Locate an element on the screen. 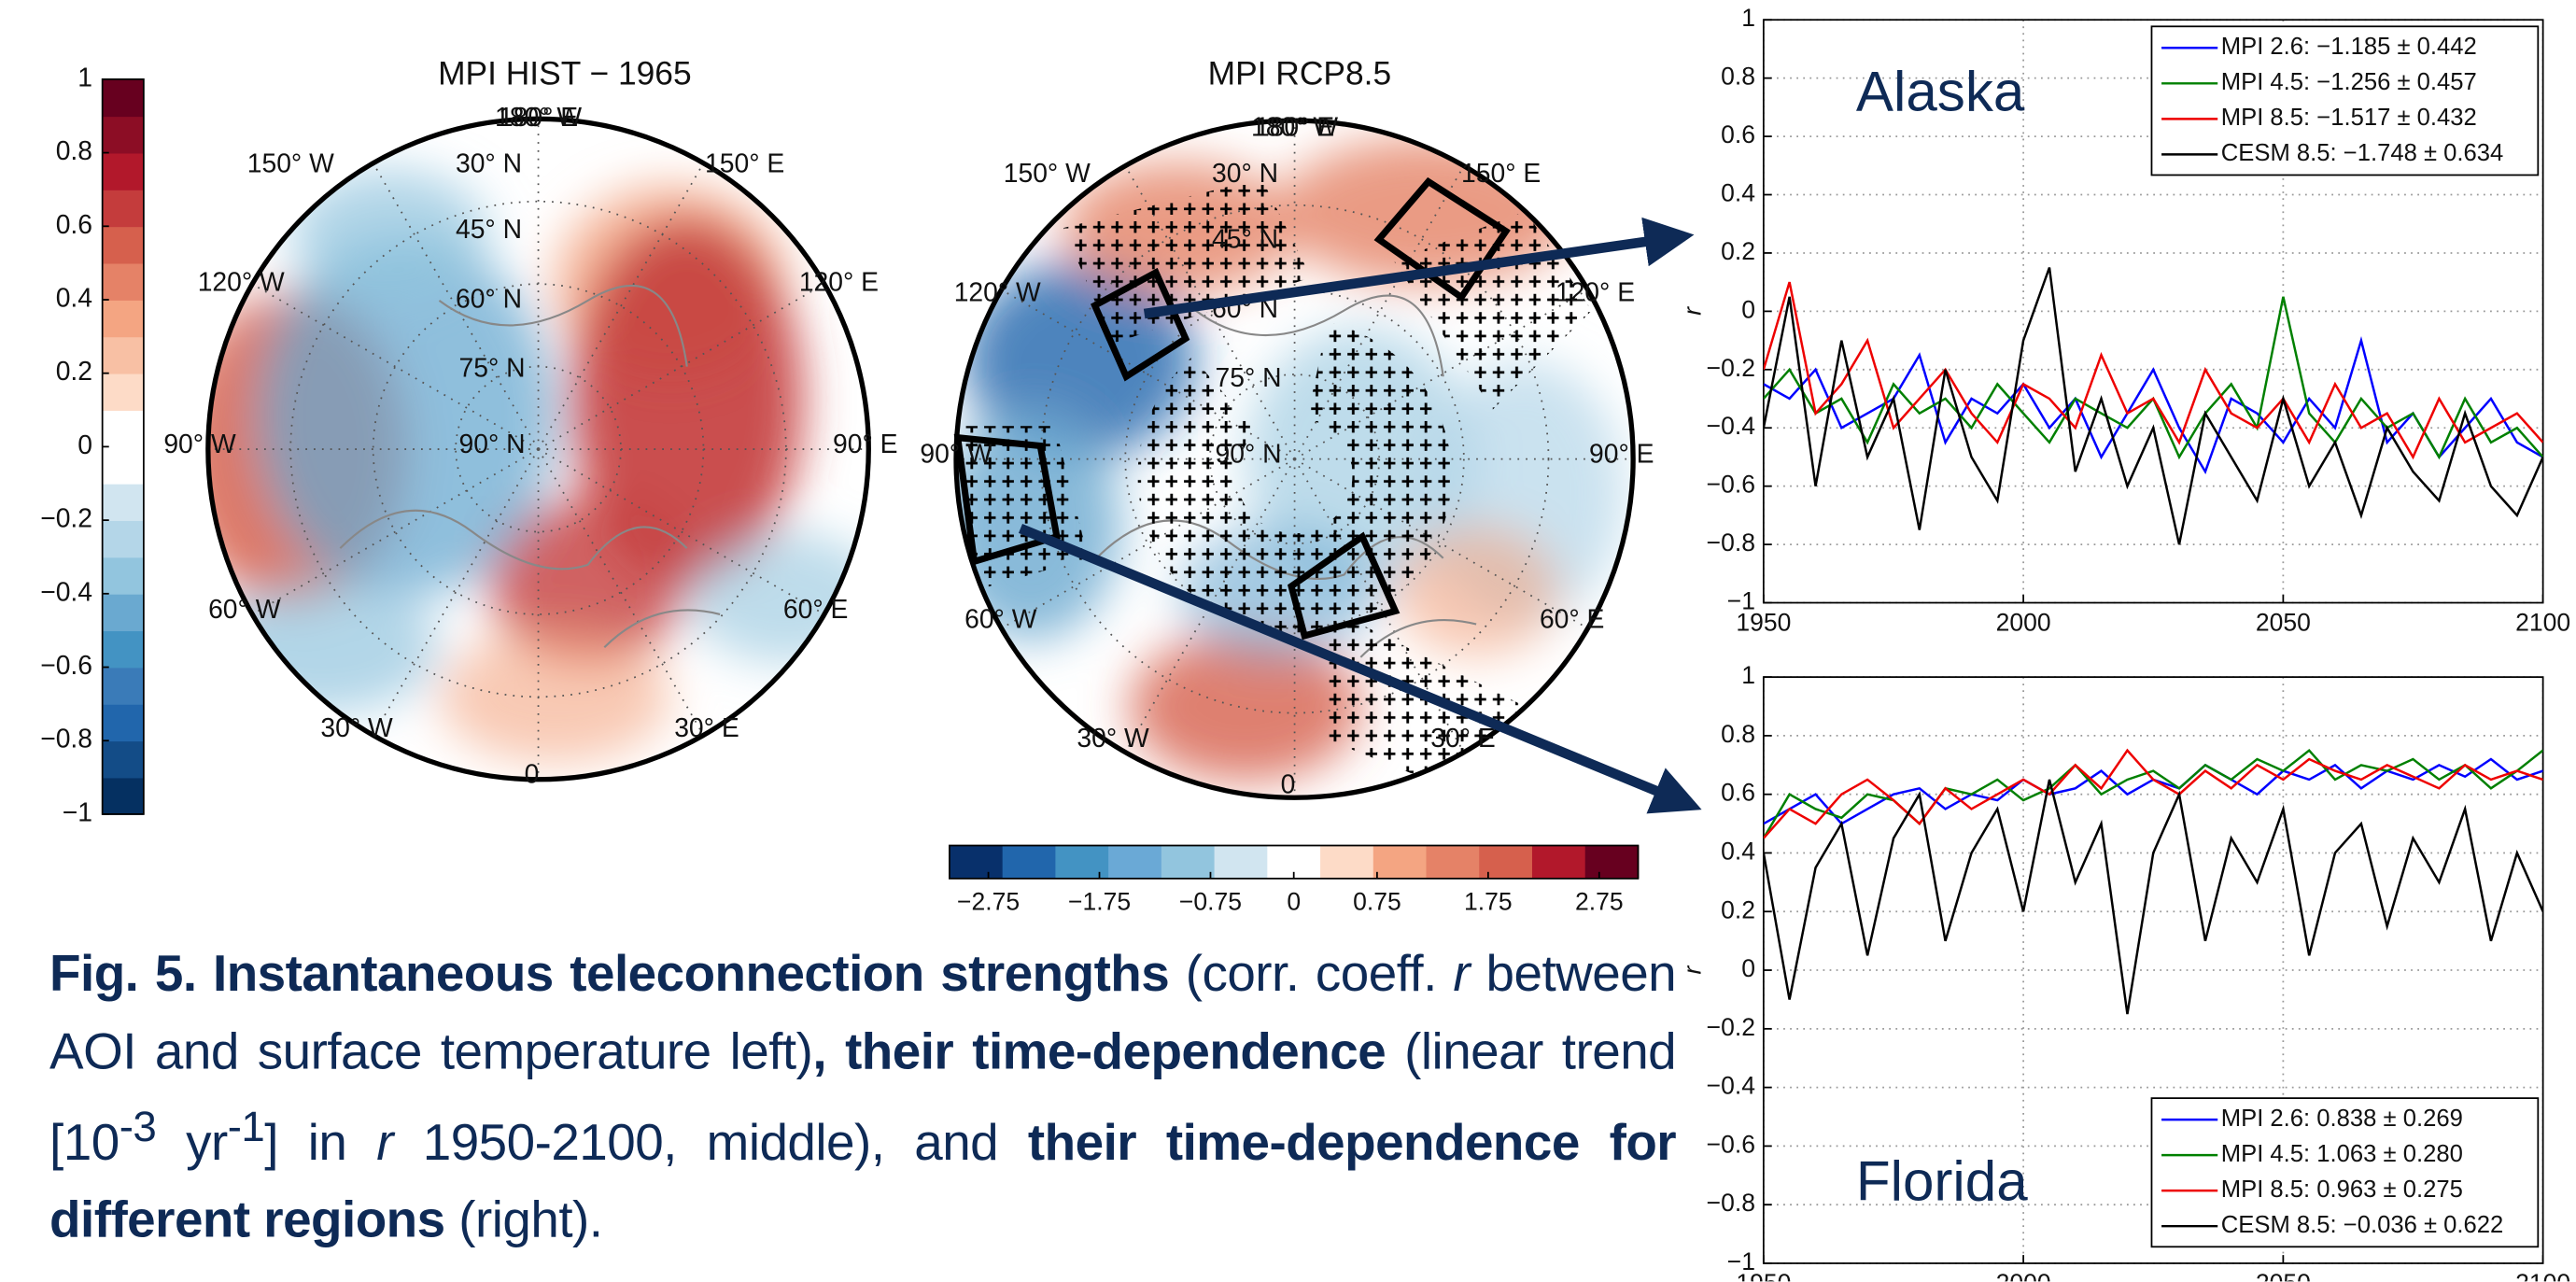  map-label: 150° E is located at coordinates (1501, 173).